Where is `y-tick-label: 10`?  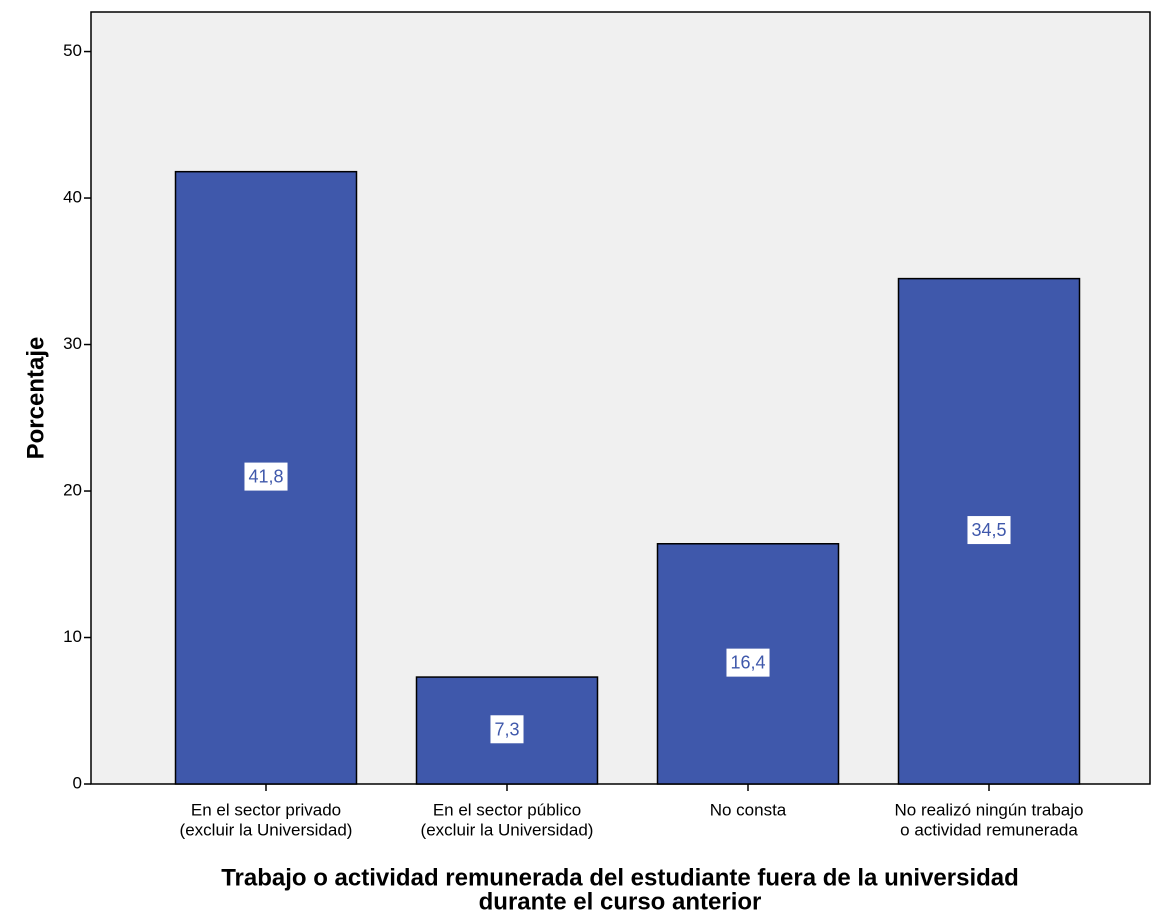
y-tick-label: 10 is located at coordinates (72, 636).